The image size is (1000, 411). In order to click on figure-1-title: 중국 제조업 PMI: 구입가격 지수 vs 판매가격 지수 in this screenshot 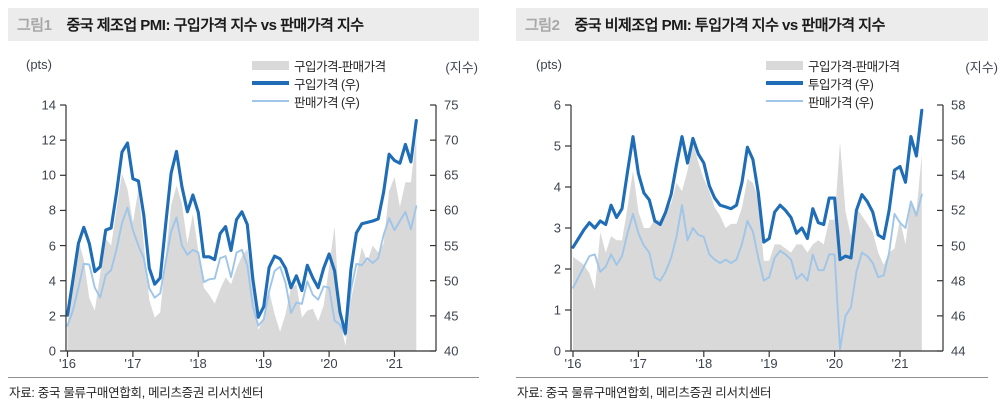, I will do `click(215, 25)`.